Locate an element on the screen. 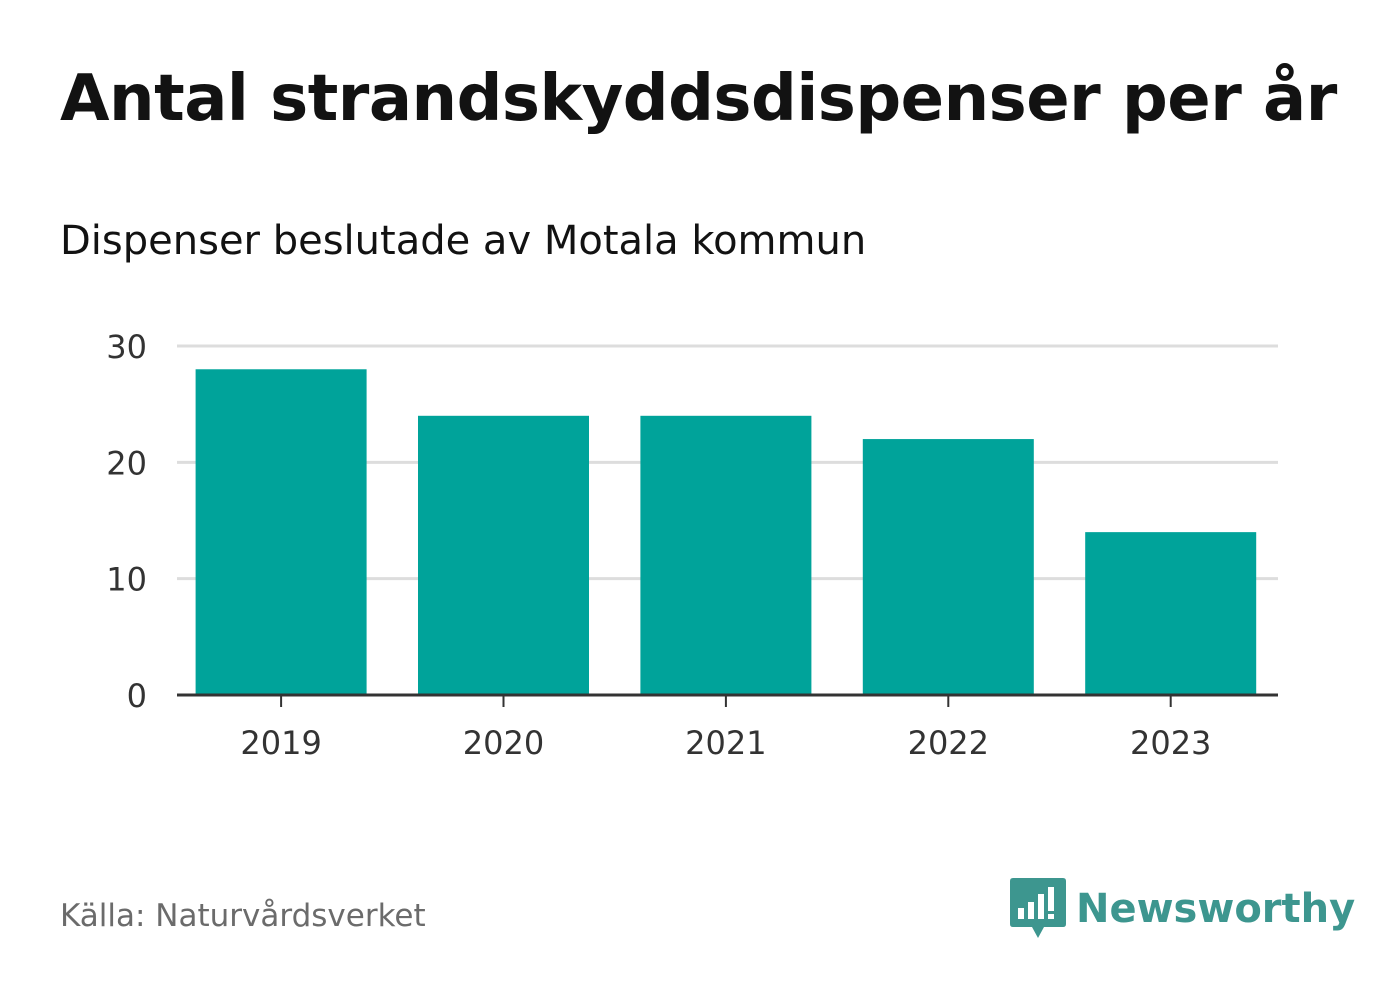 The image size is (1382, 999). y-tick-label: 30 is located at coordinates (126, 347).